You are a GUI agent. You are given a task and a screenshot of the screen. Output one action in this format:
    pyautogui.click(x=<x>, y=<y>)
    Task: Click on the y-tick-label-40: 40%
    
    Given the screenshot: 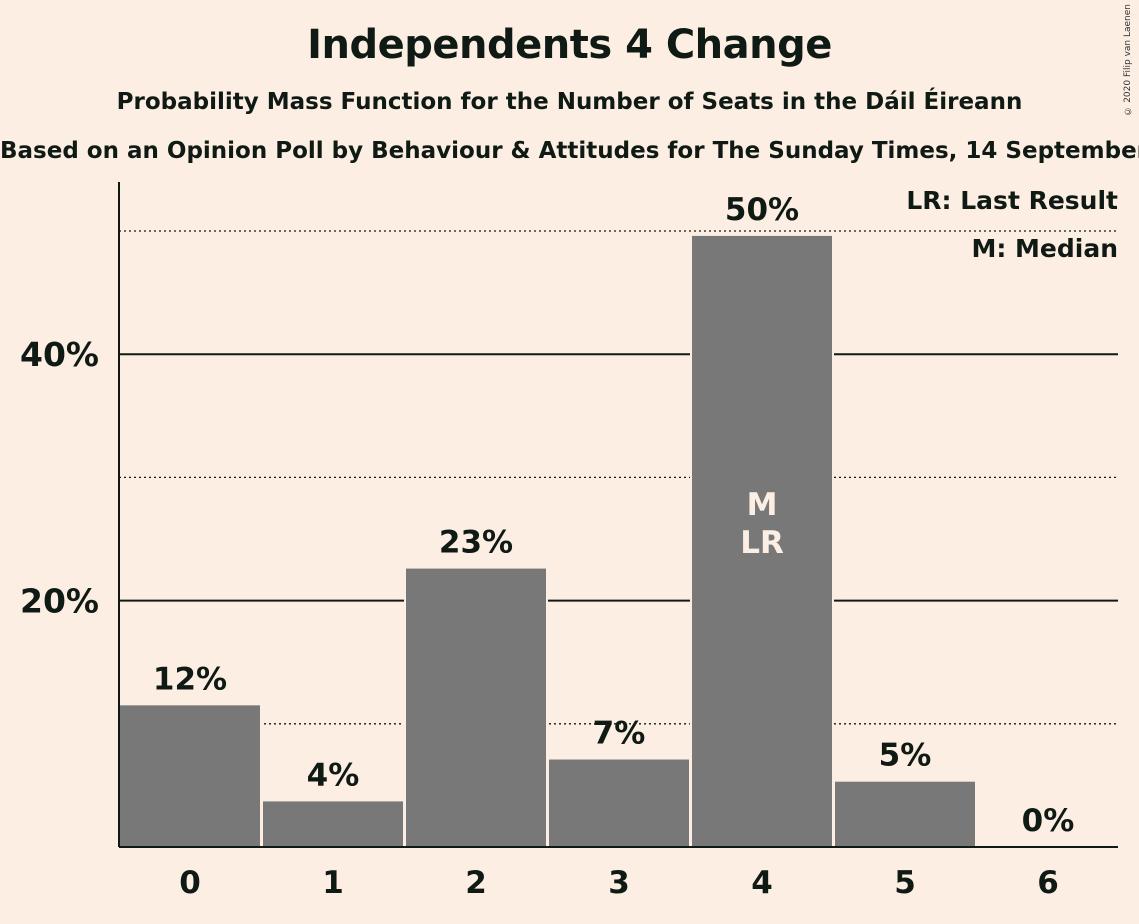 What is the action you would take?
    pyautogui.click(x=59, y=354)
    